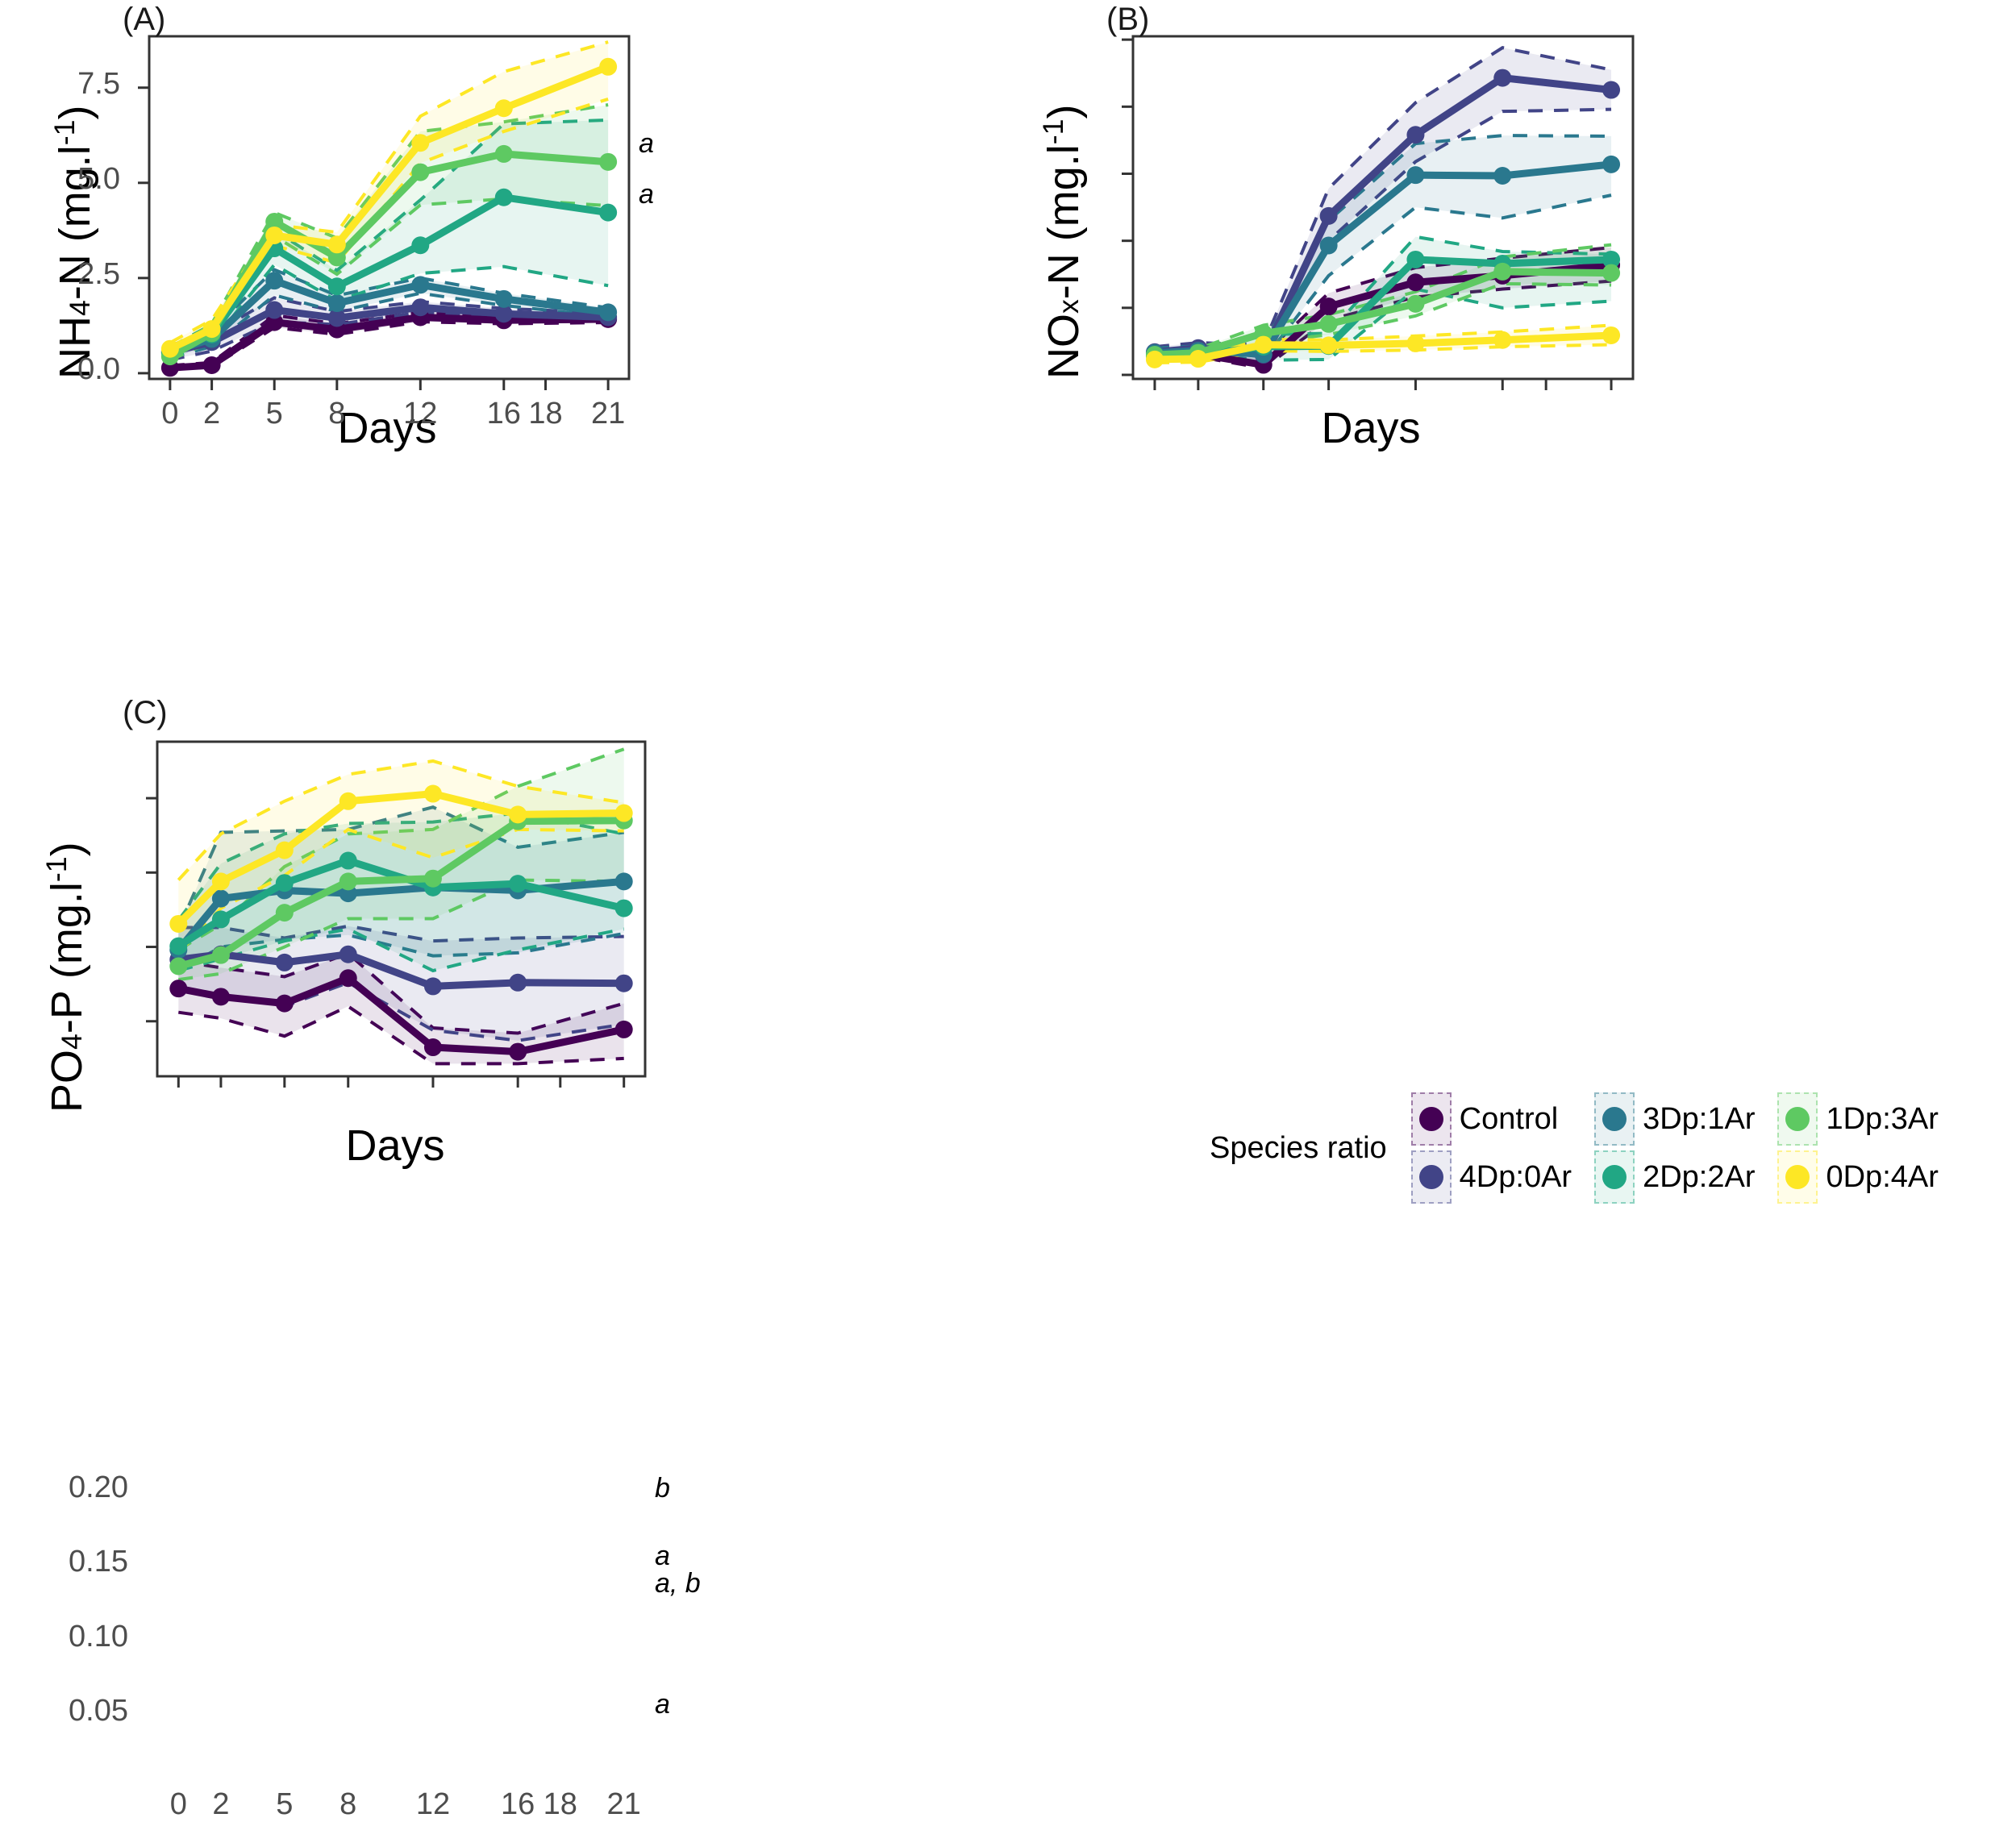 The height and width of the screenshot is (1822, 2016). What do you see at coordinates (65, 977) in the screenshot?
I see `panel-c-ylabel: PO4-P (mg.l-1)` at bounding box center [65, 977].